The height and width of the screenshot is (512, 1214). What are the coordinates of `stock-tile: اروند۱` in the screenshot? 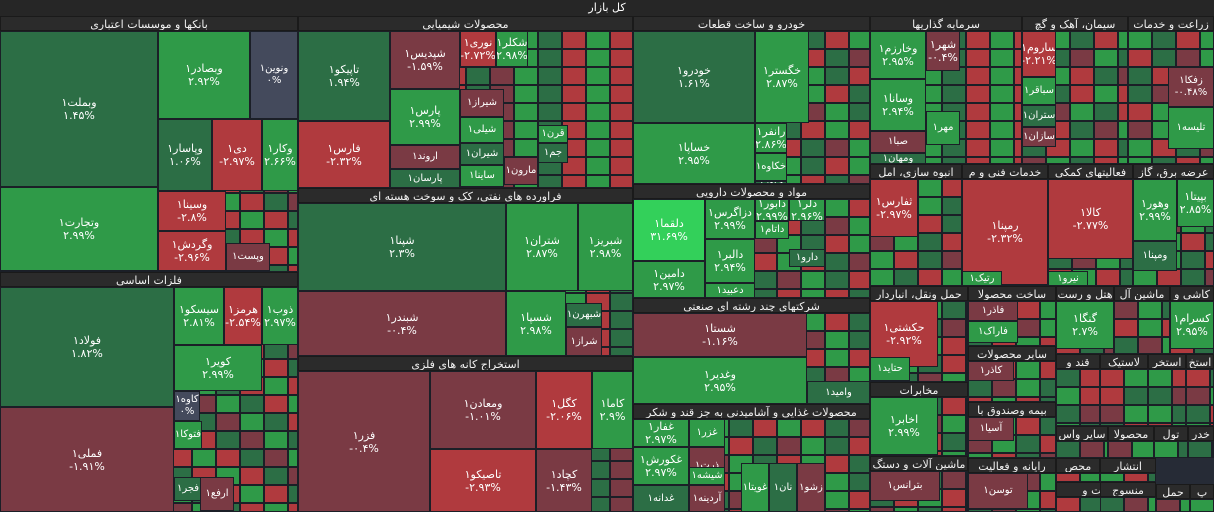 It's located at (425, 157).